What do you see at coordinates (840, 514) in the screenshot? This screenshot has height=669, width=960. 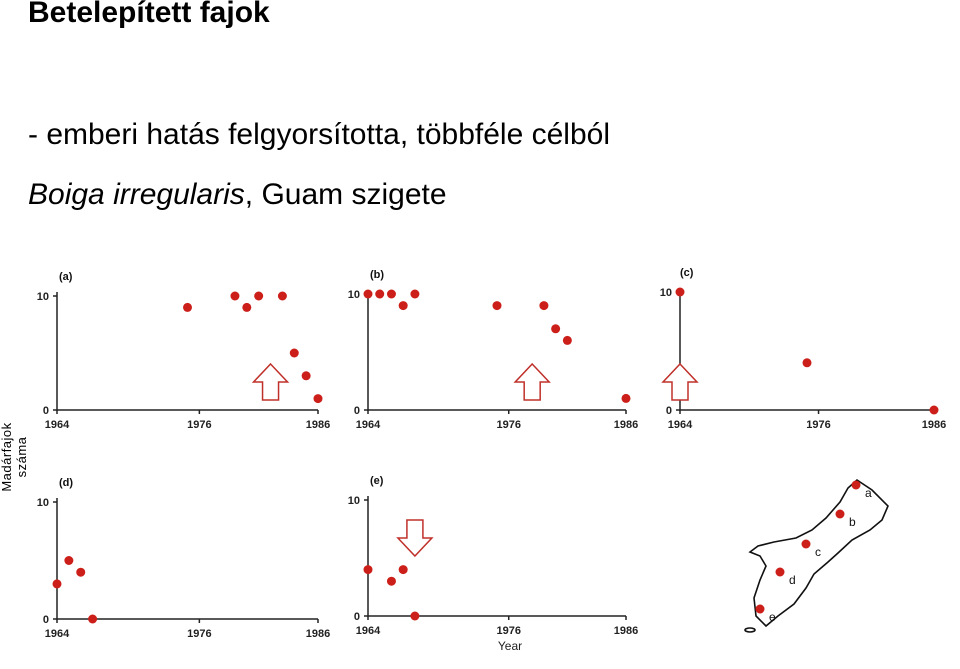 I see `map-site-b` at bounding box center [840, 514].